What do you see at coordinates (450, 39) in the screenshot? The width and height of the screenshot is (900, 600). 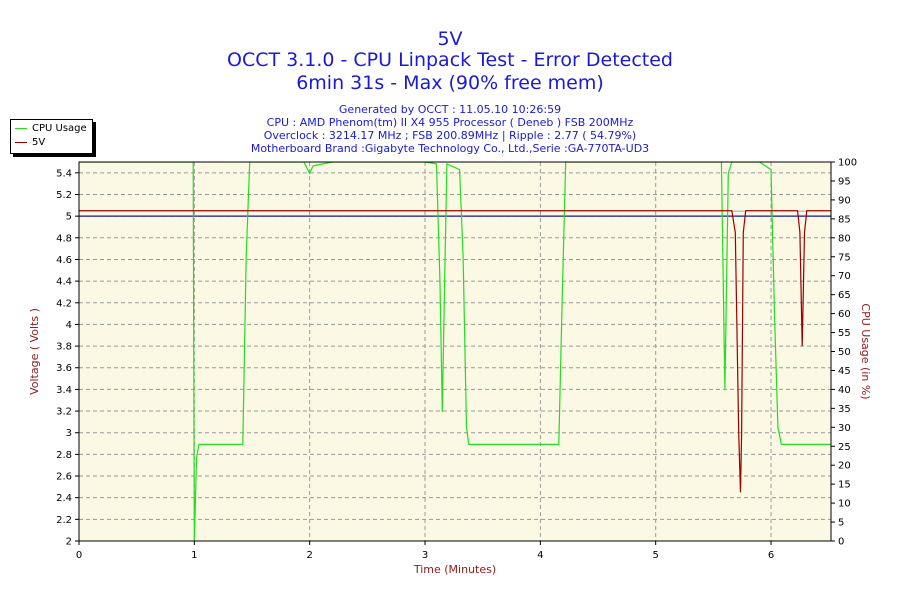 I see `chart-title: 5V` at bounding box center [450, 39].